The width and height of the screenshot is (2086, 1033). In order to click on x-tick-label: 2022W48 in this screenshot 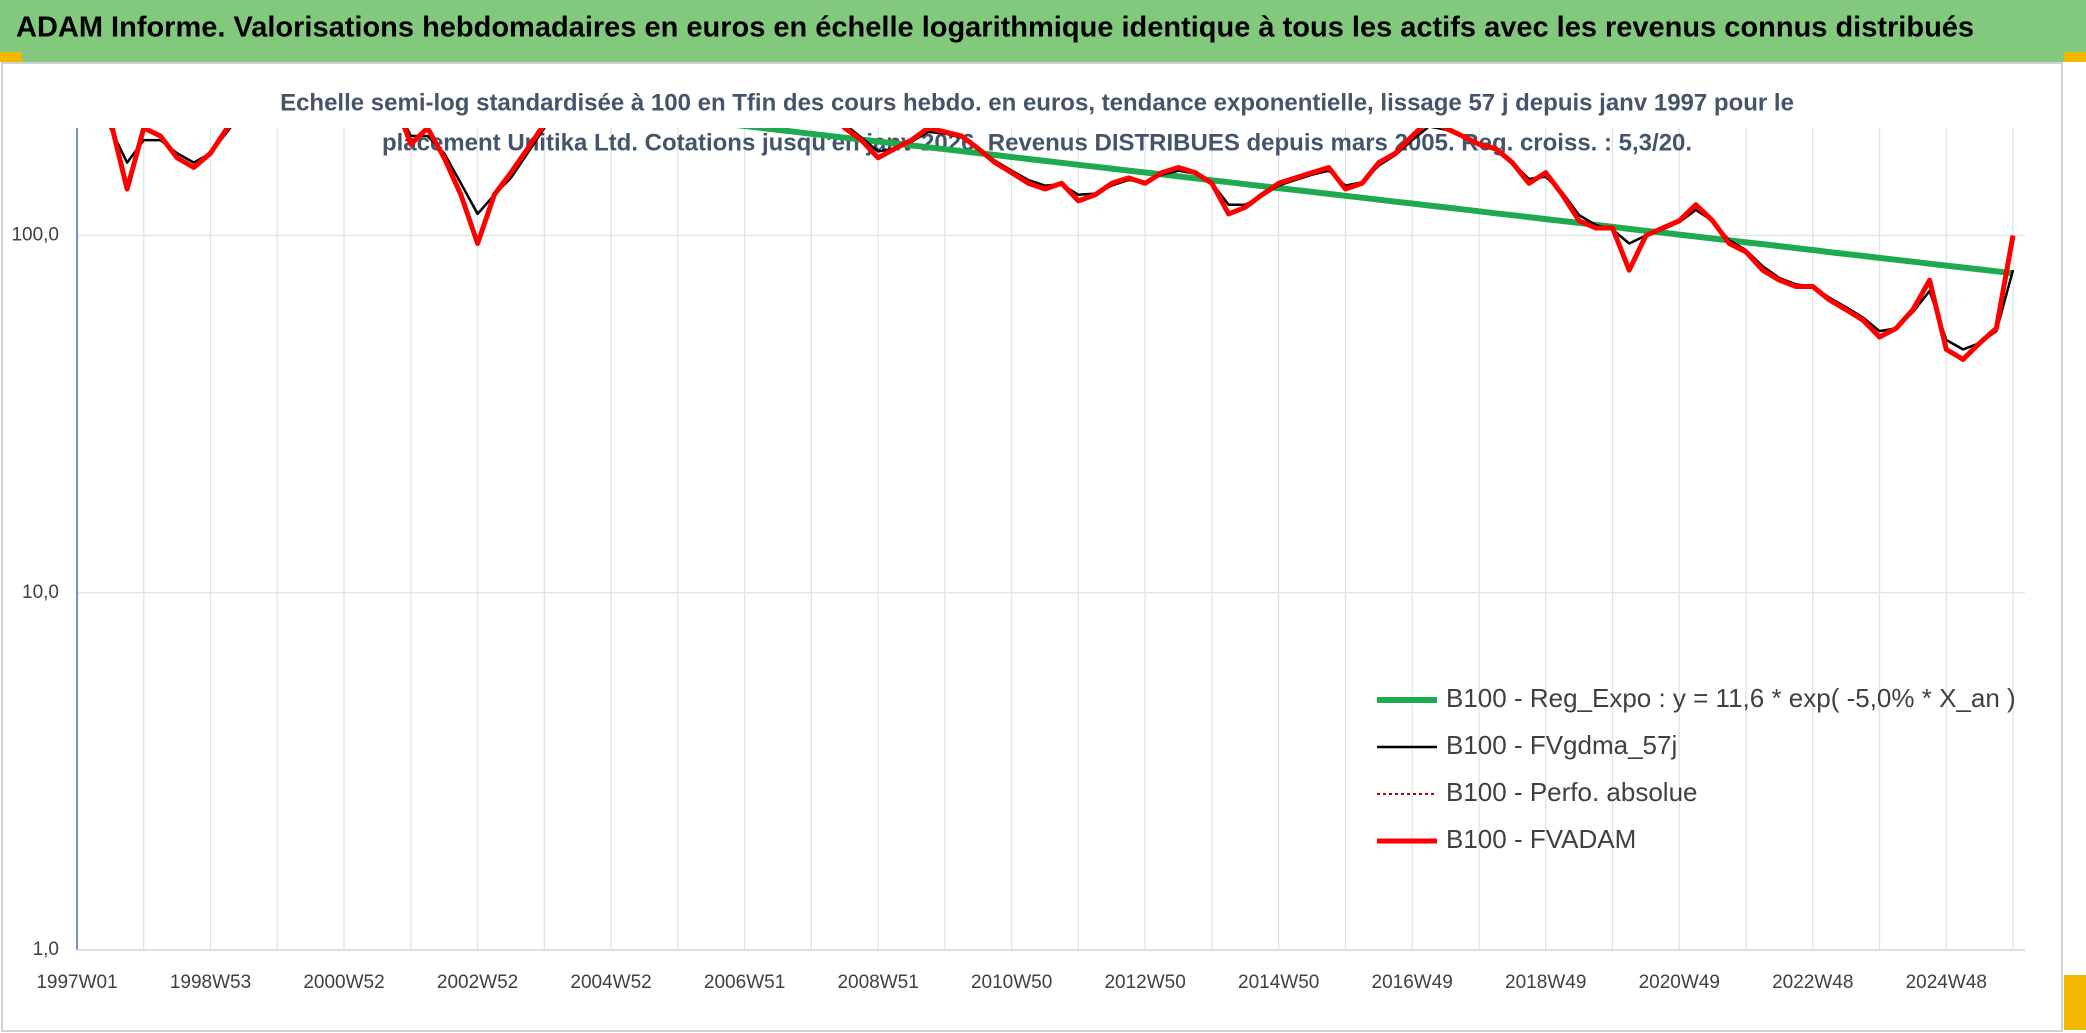, I will do `click(1812, 982)`.